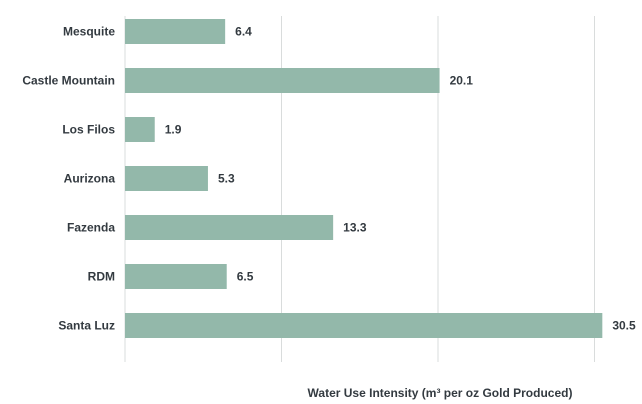 This screenshot has width=642, height=404. I want to click on bar-santa-luz, so click(364, 325).